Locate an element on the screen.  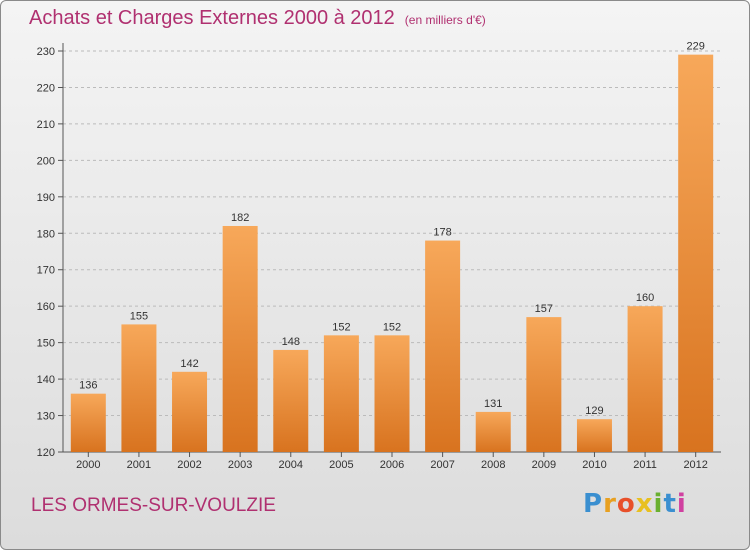
bar-2004 is located at coordinates (291, 400).